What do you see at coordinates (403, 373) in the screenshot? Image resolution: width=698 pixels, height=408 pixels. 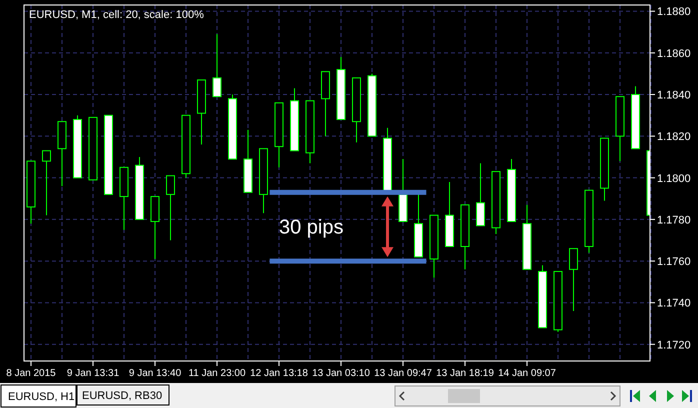 I see `x-tick-label: 13 Jan 09:47` at bounding box center [403, 373].